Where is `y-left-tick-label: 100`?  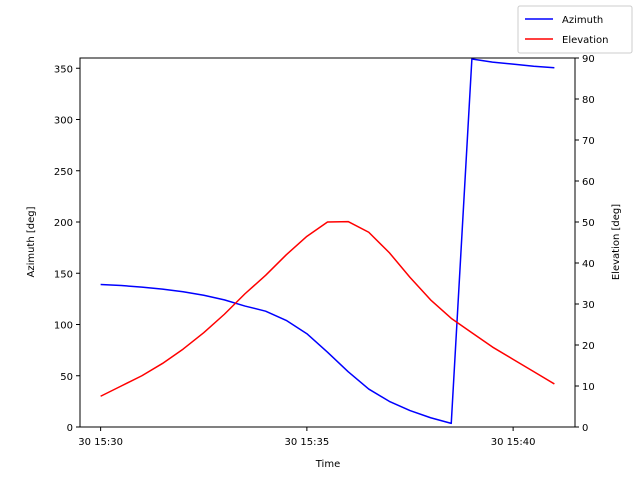
y-left-tick-label: 100 is located at coordinates (63, 326).